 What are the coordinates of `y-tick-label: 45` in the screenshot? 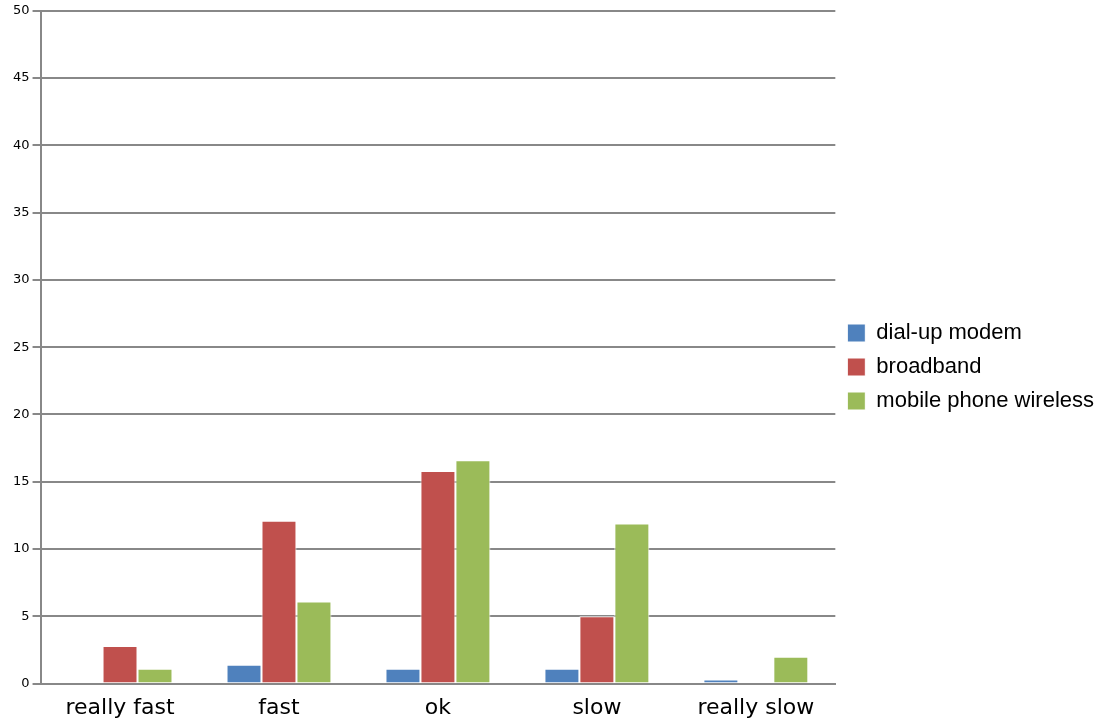 It's located at (21, 77).